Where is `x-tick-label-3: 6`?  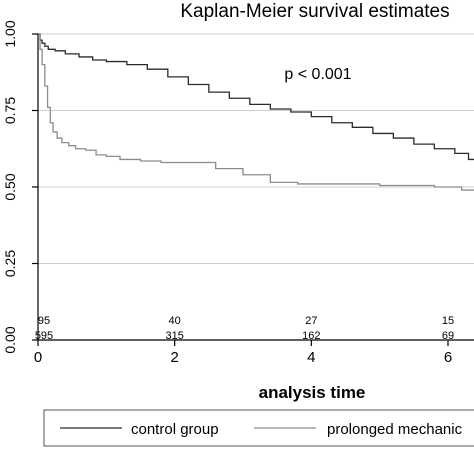 x-tick-label-3: 6 is located at coordinates (448, 357).